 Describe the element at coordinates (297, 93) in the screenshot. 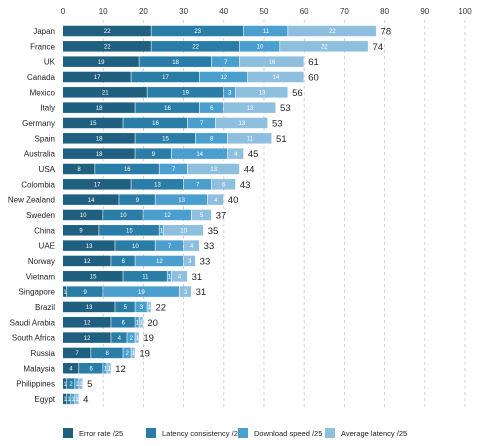

I see `total-value-label: 56` at that location.